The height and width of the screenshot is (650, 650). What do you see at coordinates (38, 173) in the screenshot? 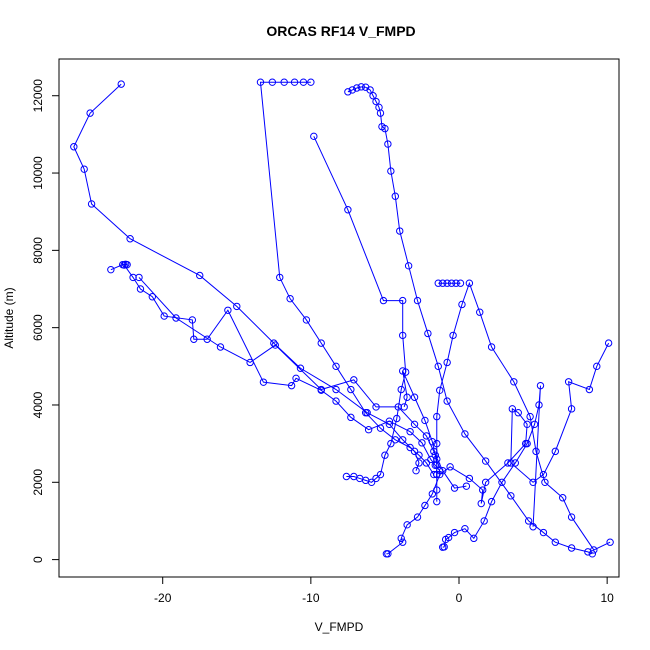
I see `y-tick-label: 10000` at bounding box center [38, 173].